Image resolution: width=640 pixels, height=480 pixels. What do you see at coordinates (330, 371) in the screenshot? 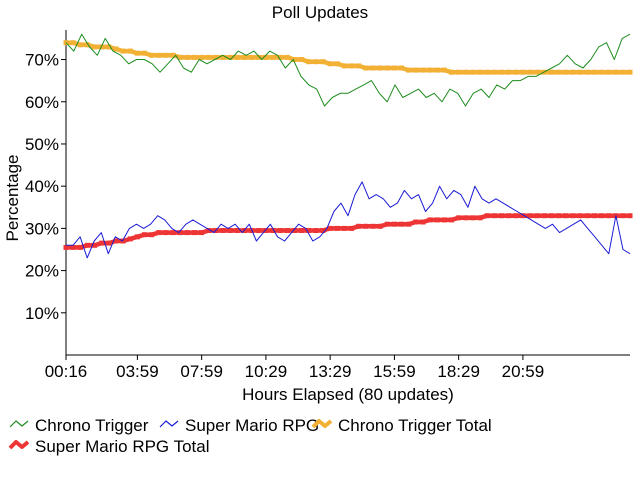
I see `x-tick-label: 13:29` at bounding box center [330, 371].